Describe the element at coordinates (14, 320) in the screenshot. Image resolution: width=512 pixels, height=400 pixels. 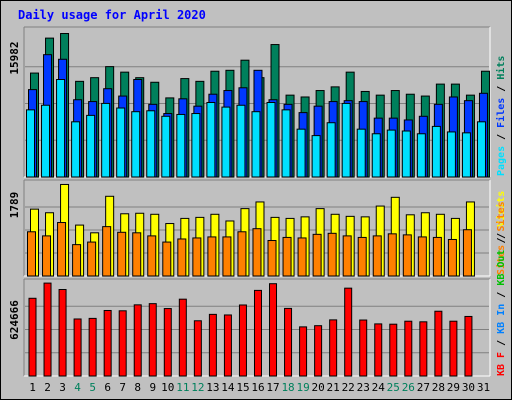
I see `y-tick-label-panel-3: 624666` at that location.